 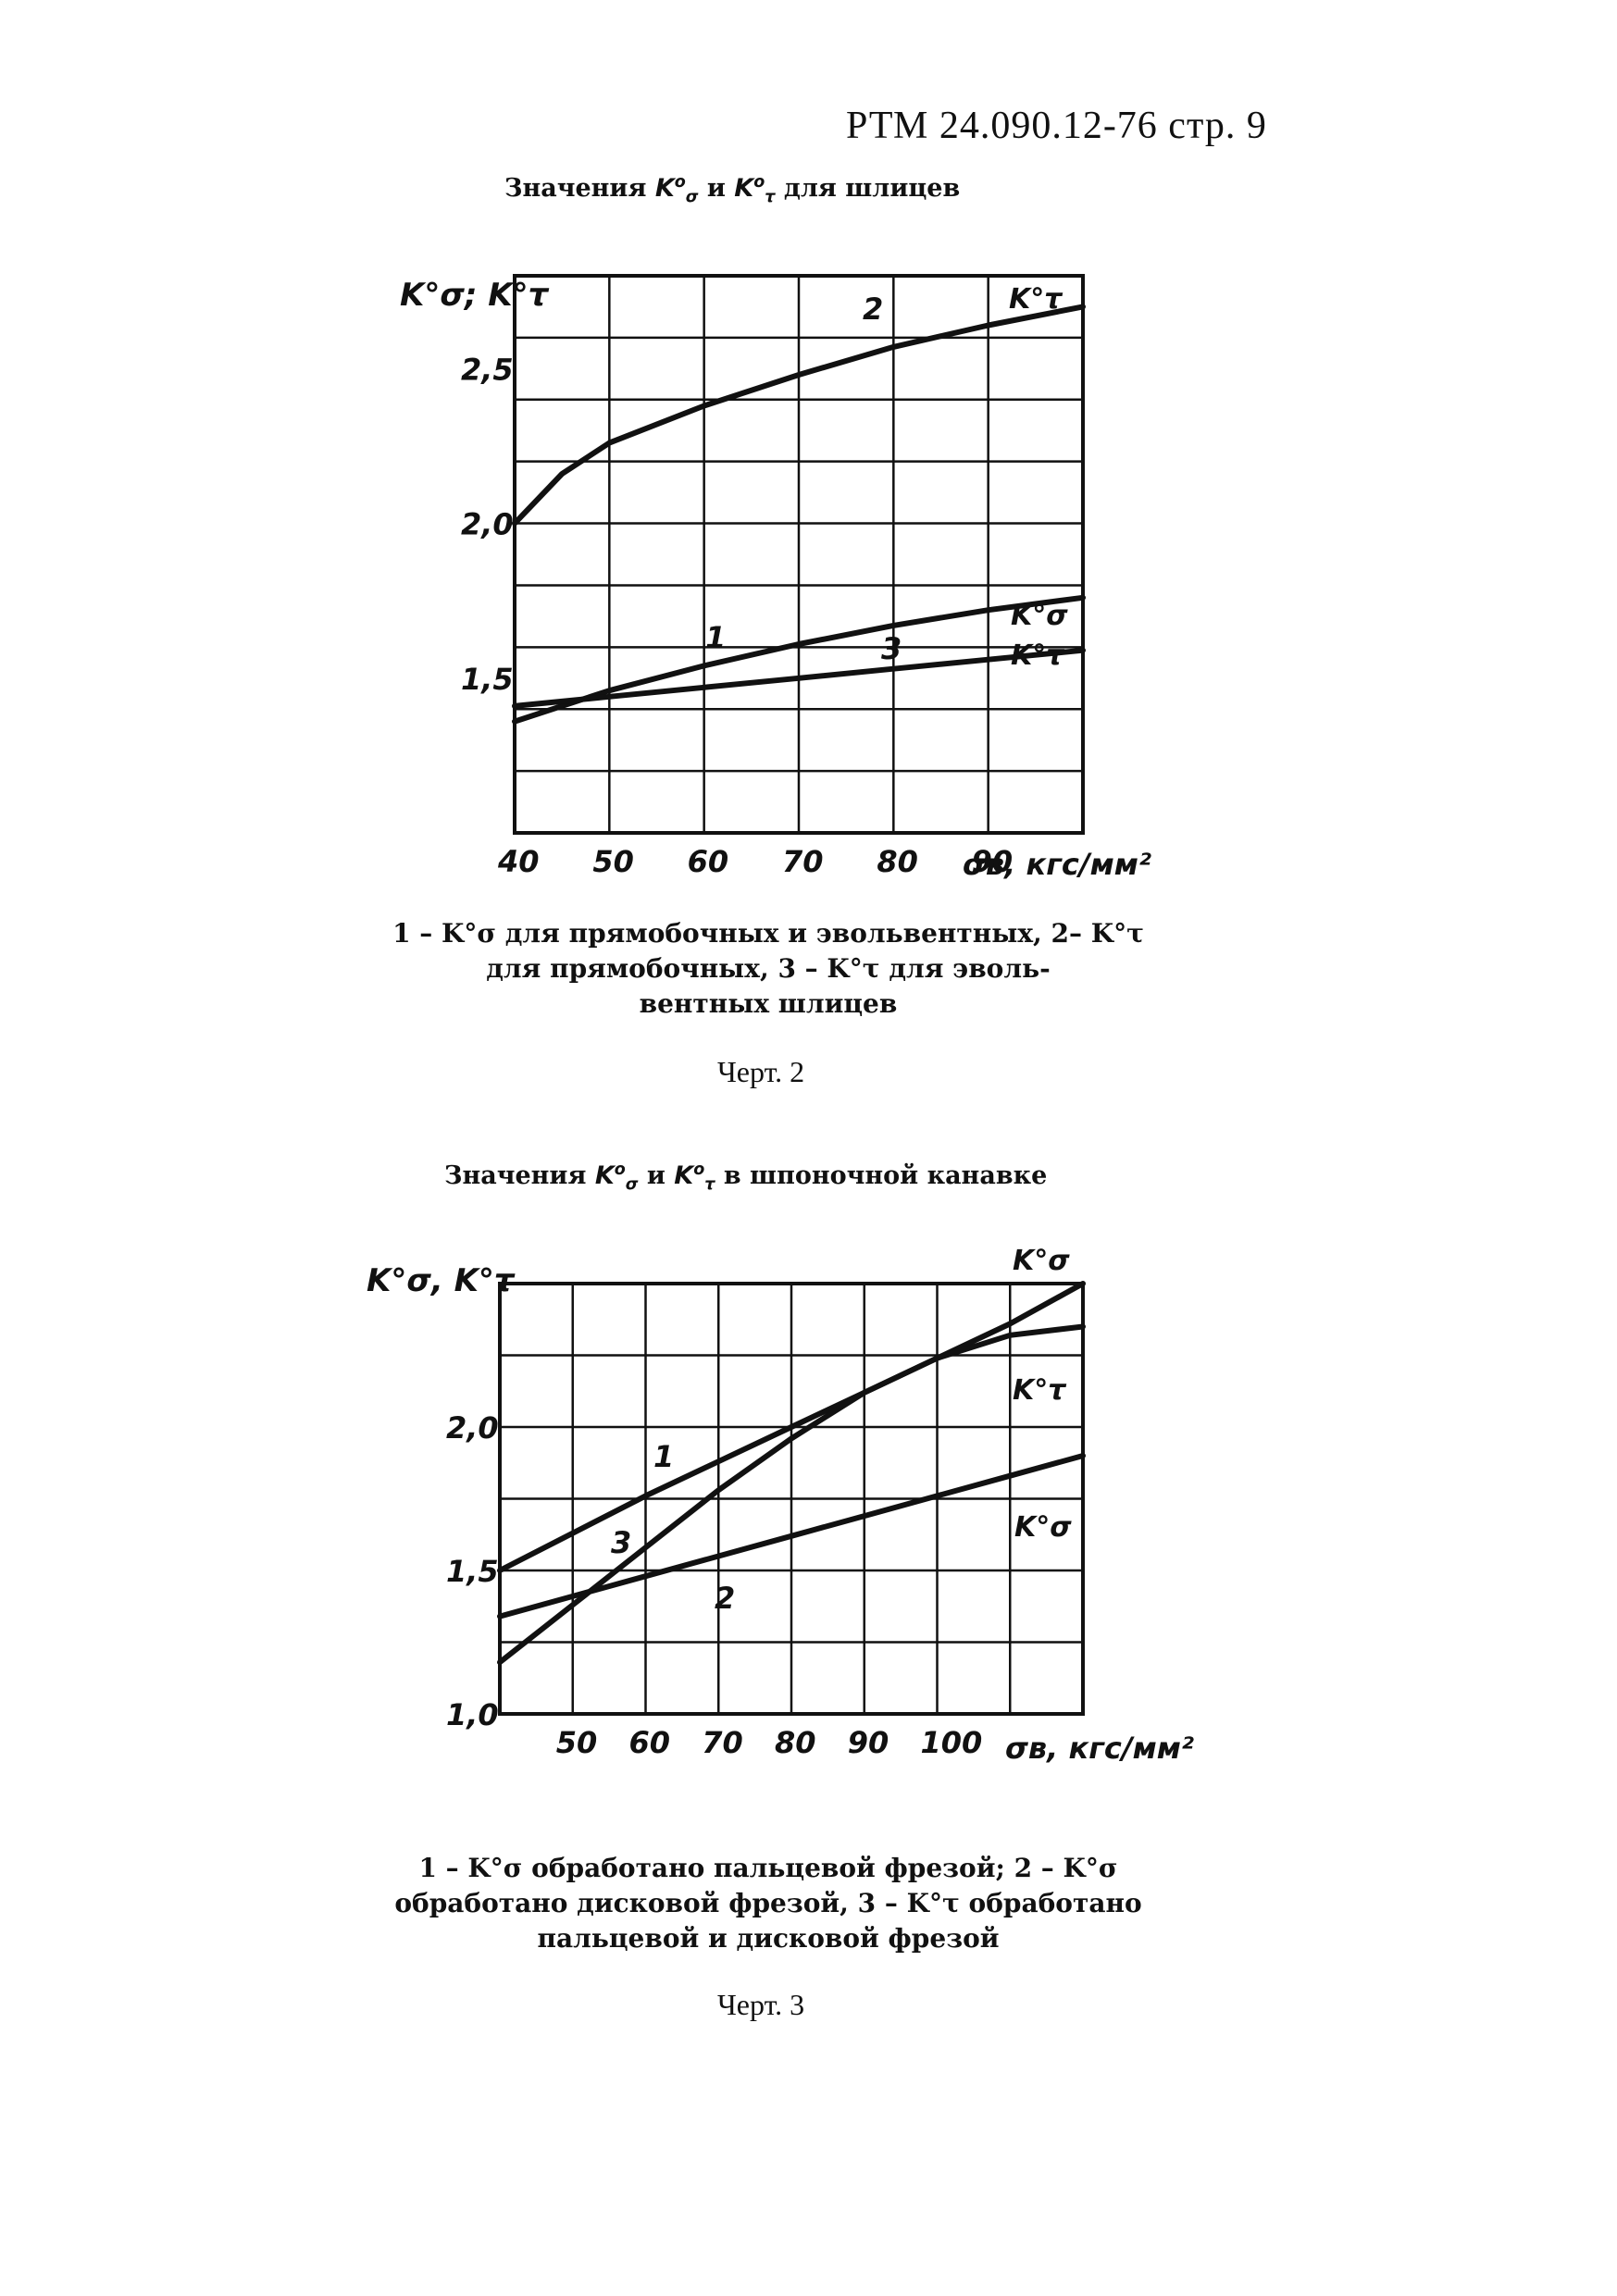 I want to click on figure3-title-suffix: в шпоночной канавке, so click(x=886, y=1176).